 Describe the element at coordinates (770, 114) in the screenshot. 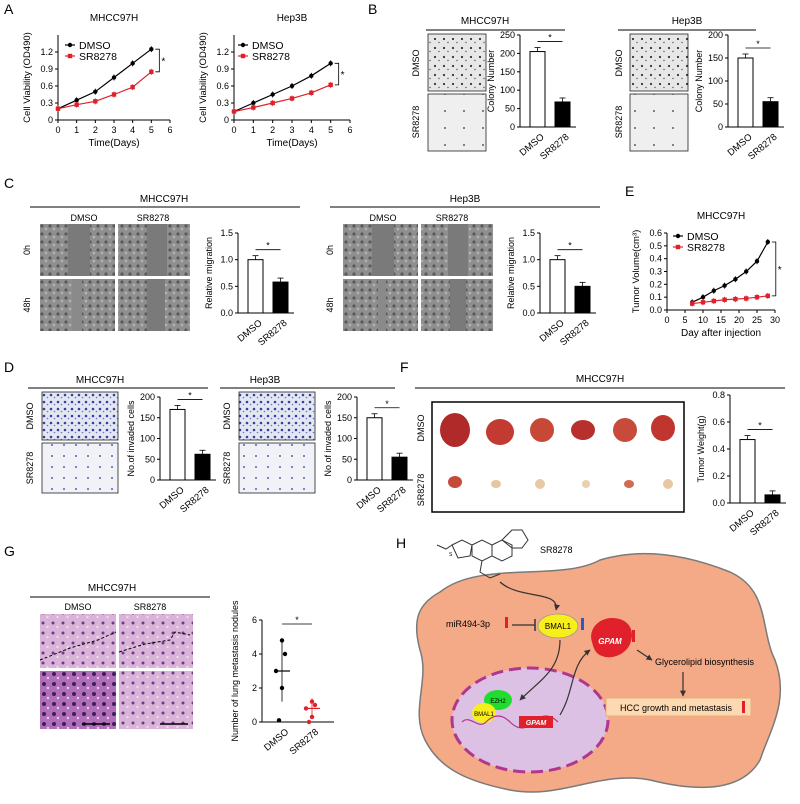

I see `chart-b2-bar-sr8278` at that location.